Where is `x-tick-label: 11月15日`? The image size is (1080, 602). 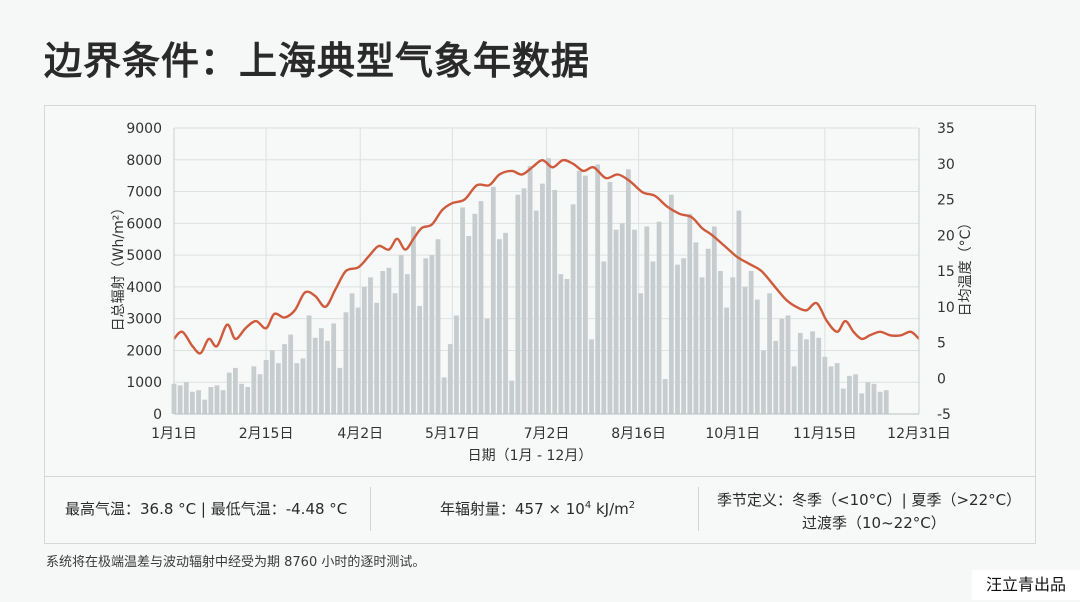 x-tick-label: 11月15日 is located at coordinates (825, 434).